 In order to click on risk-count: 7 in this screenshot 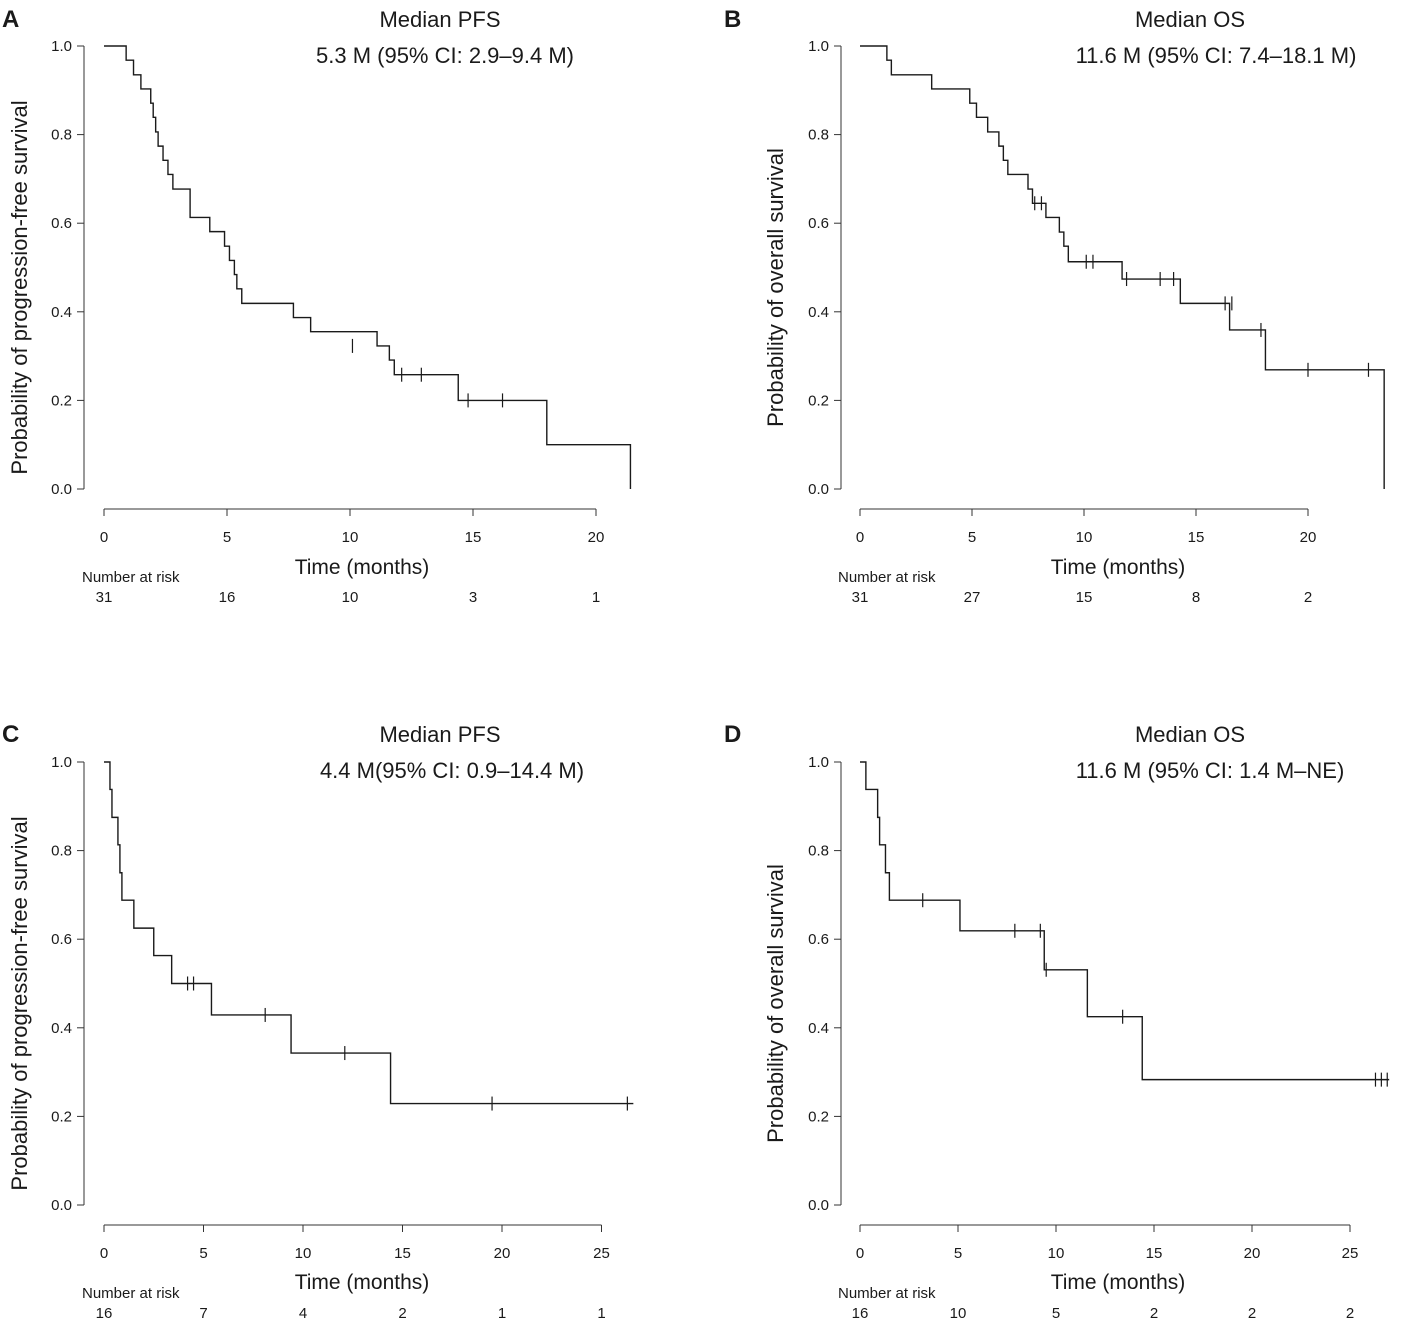, I will do `click(203, 1313)`.